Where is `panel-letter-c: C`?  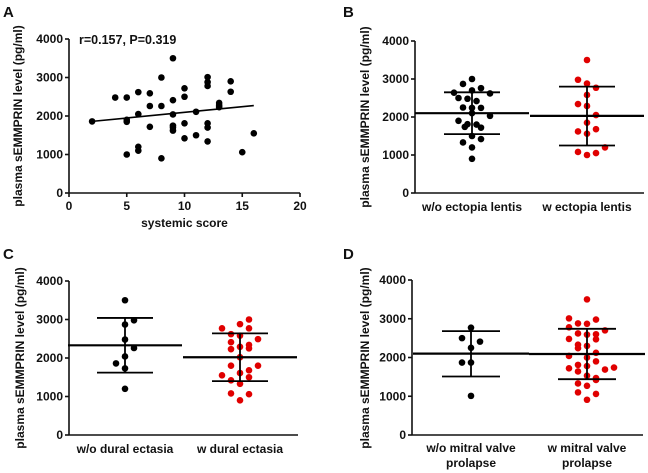
panel-letter-c: C is located at coordinates (8, 254).